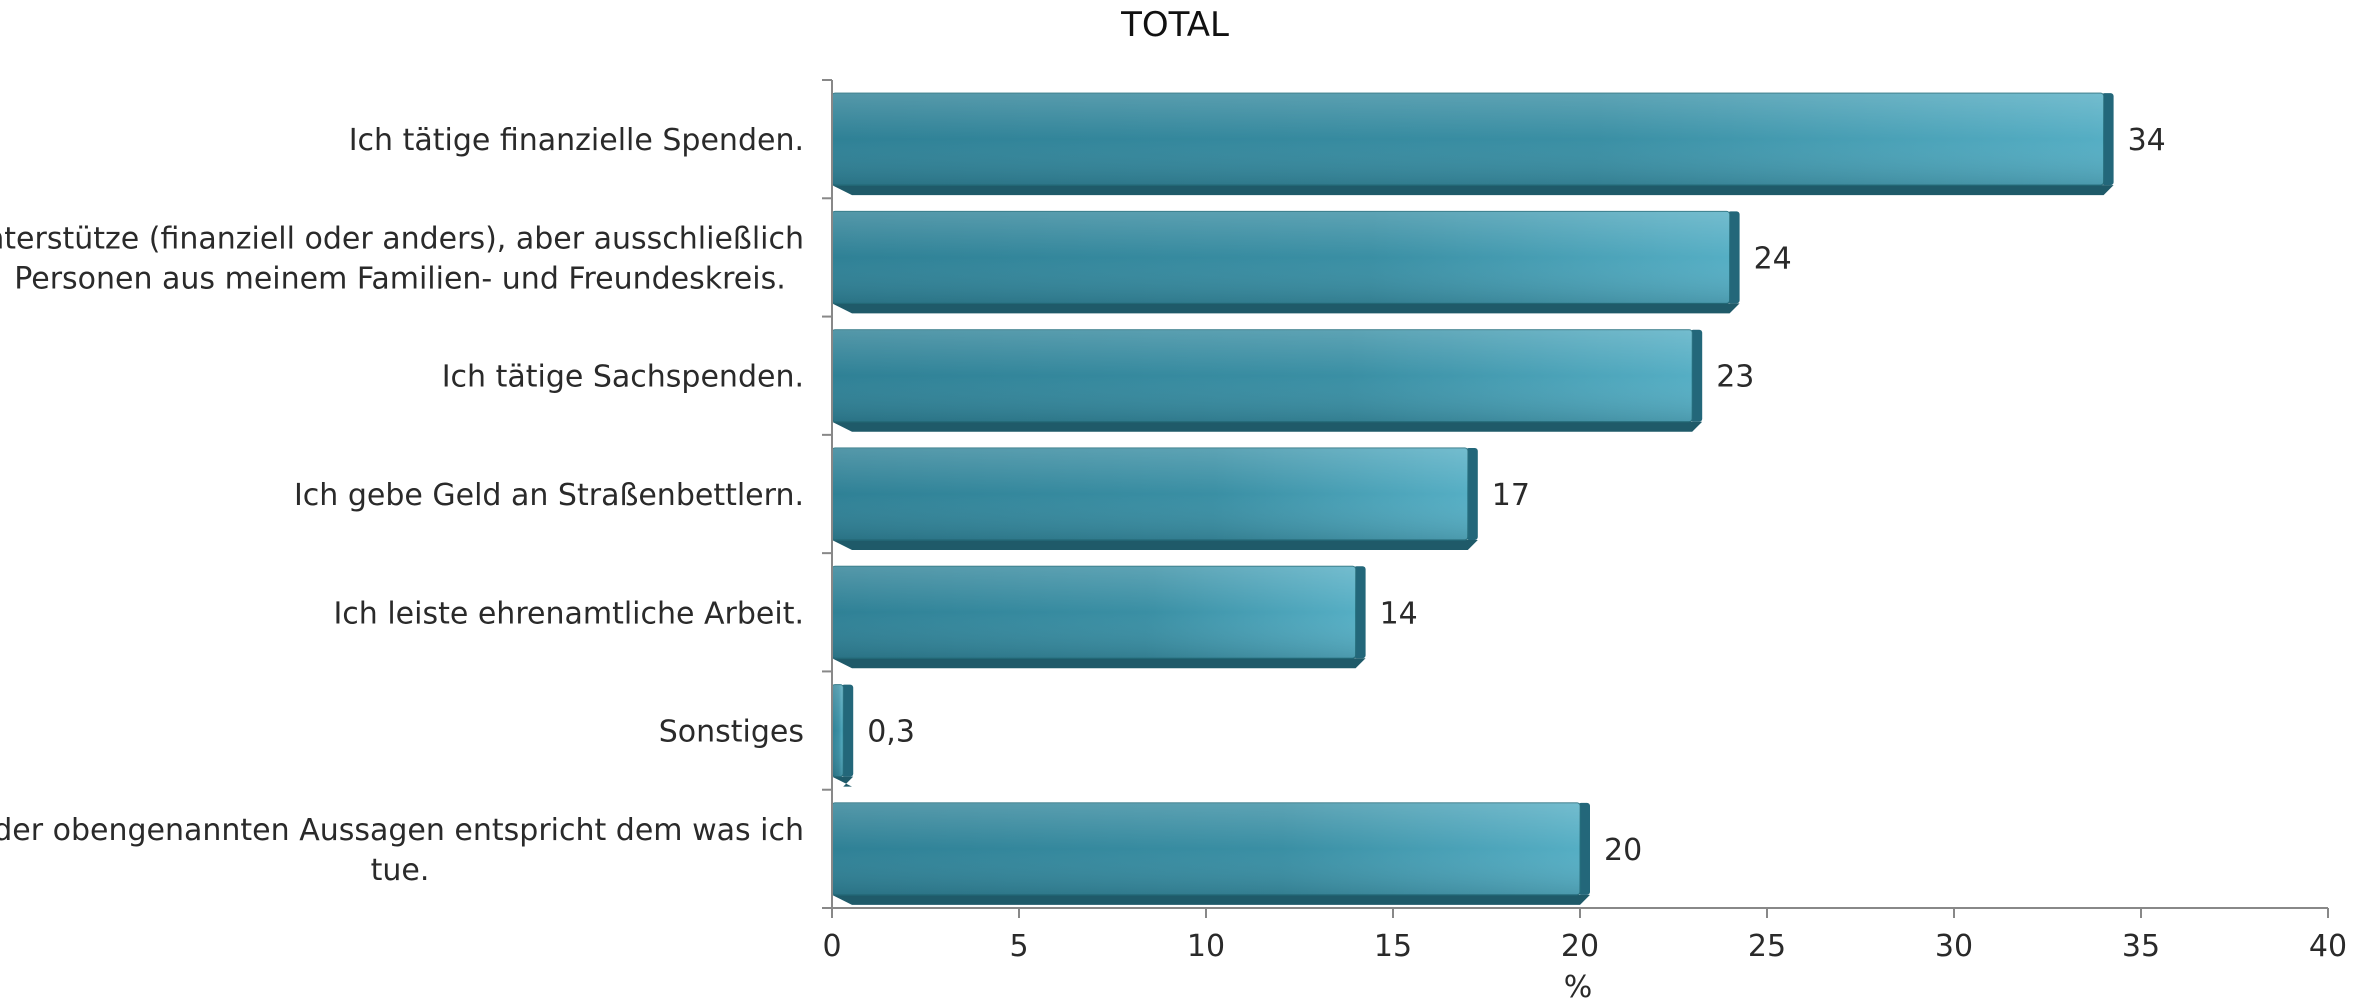 Image resolution: width=2369 pixels, height=1002 pixels. Describe the element at coordinates (831, 946) in the screenshot. I see `x-tick-label: 0` at that location.